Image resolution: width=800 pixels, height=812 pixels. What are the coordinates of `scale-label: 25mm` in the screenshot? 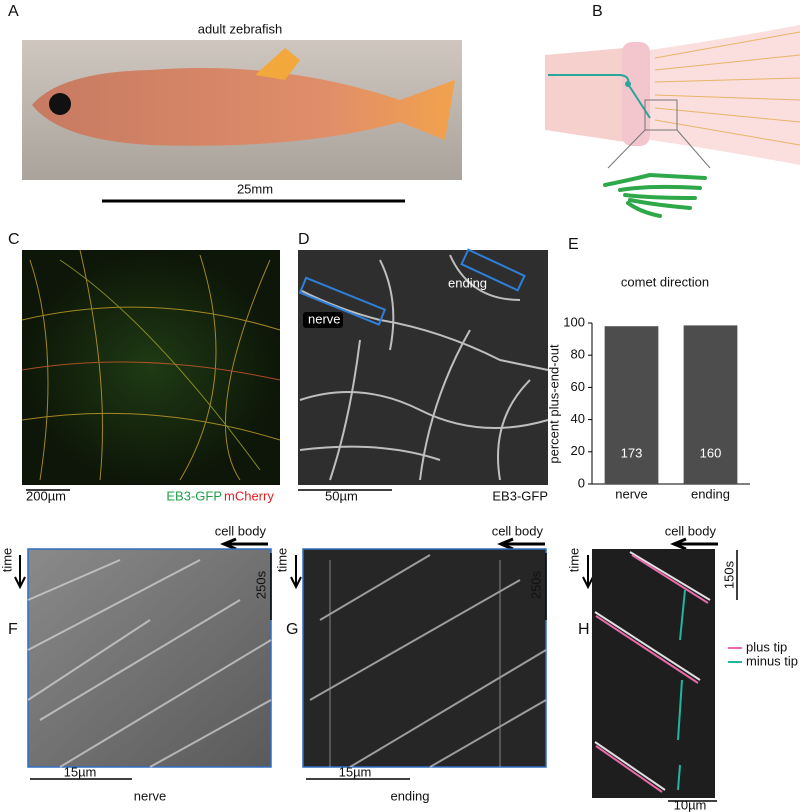 It's located at (255, 188).